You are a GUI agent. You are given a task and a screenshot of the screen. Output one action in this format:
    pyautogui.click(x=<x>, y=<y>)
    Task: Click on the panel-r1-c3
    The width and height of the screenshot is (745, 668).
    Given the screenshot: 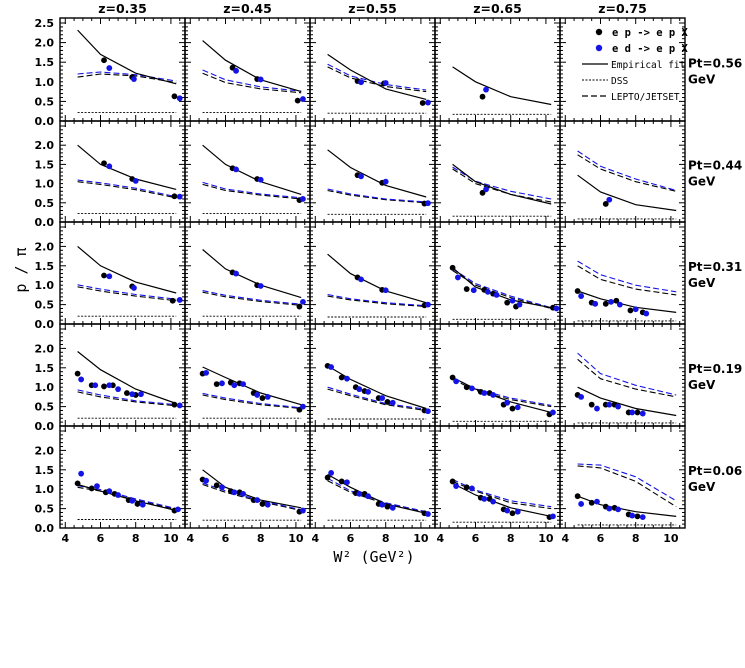 What is the action you would take?
    pyautogui.click(x=497, y=171)
    